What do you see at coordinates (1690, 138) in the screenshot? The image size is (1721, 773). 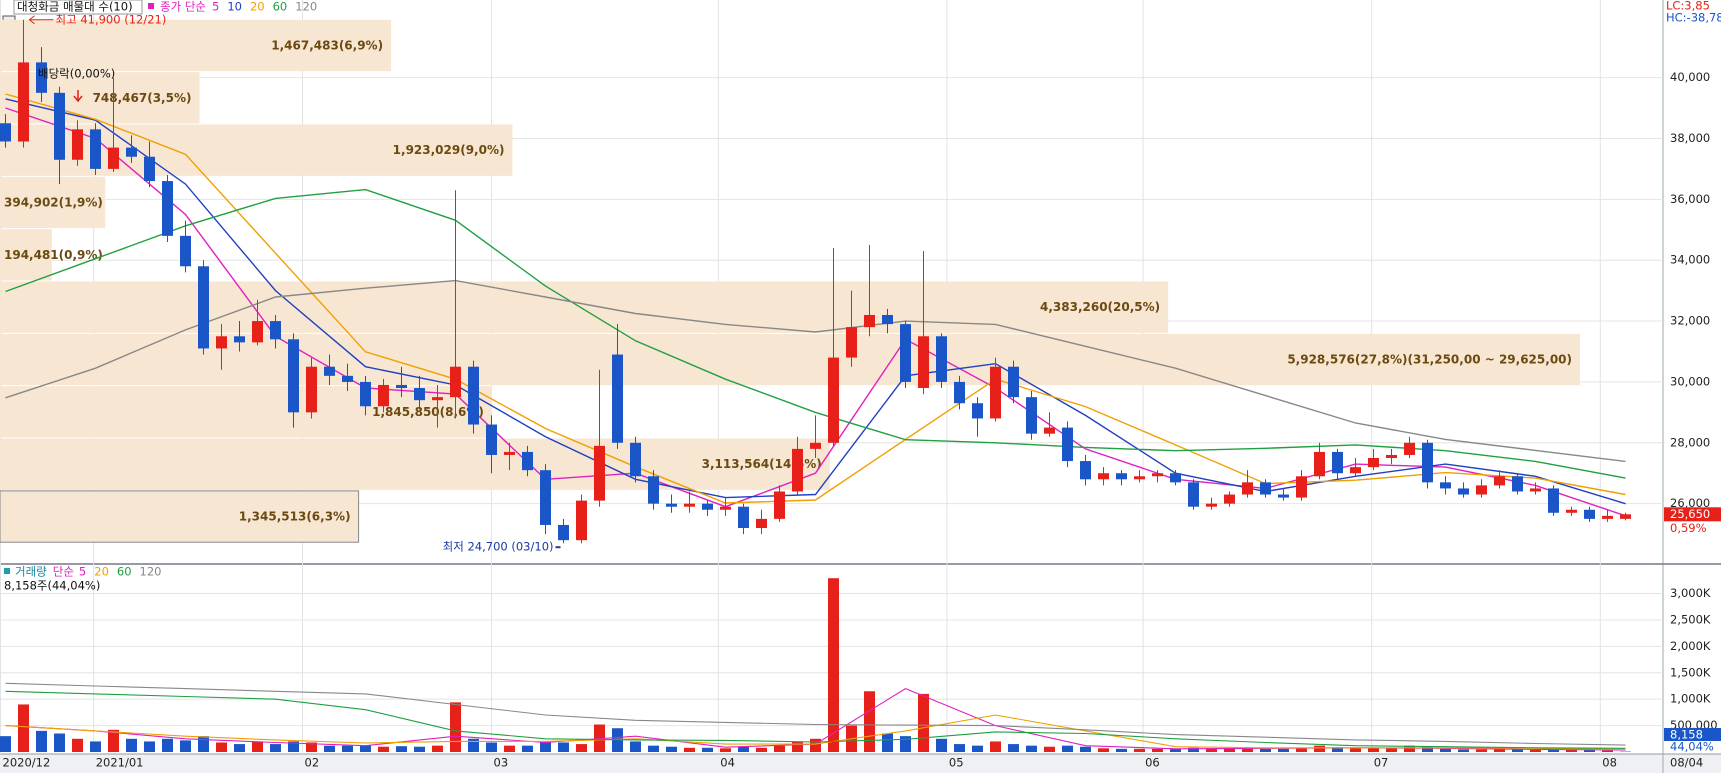 I see `y-tick-label: 38,000` at bounding box center [1690, 138].